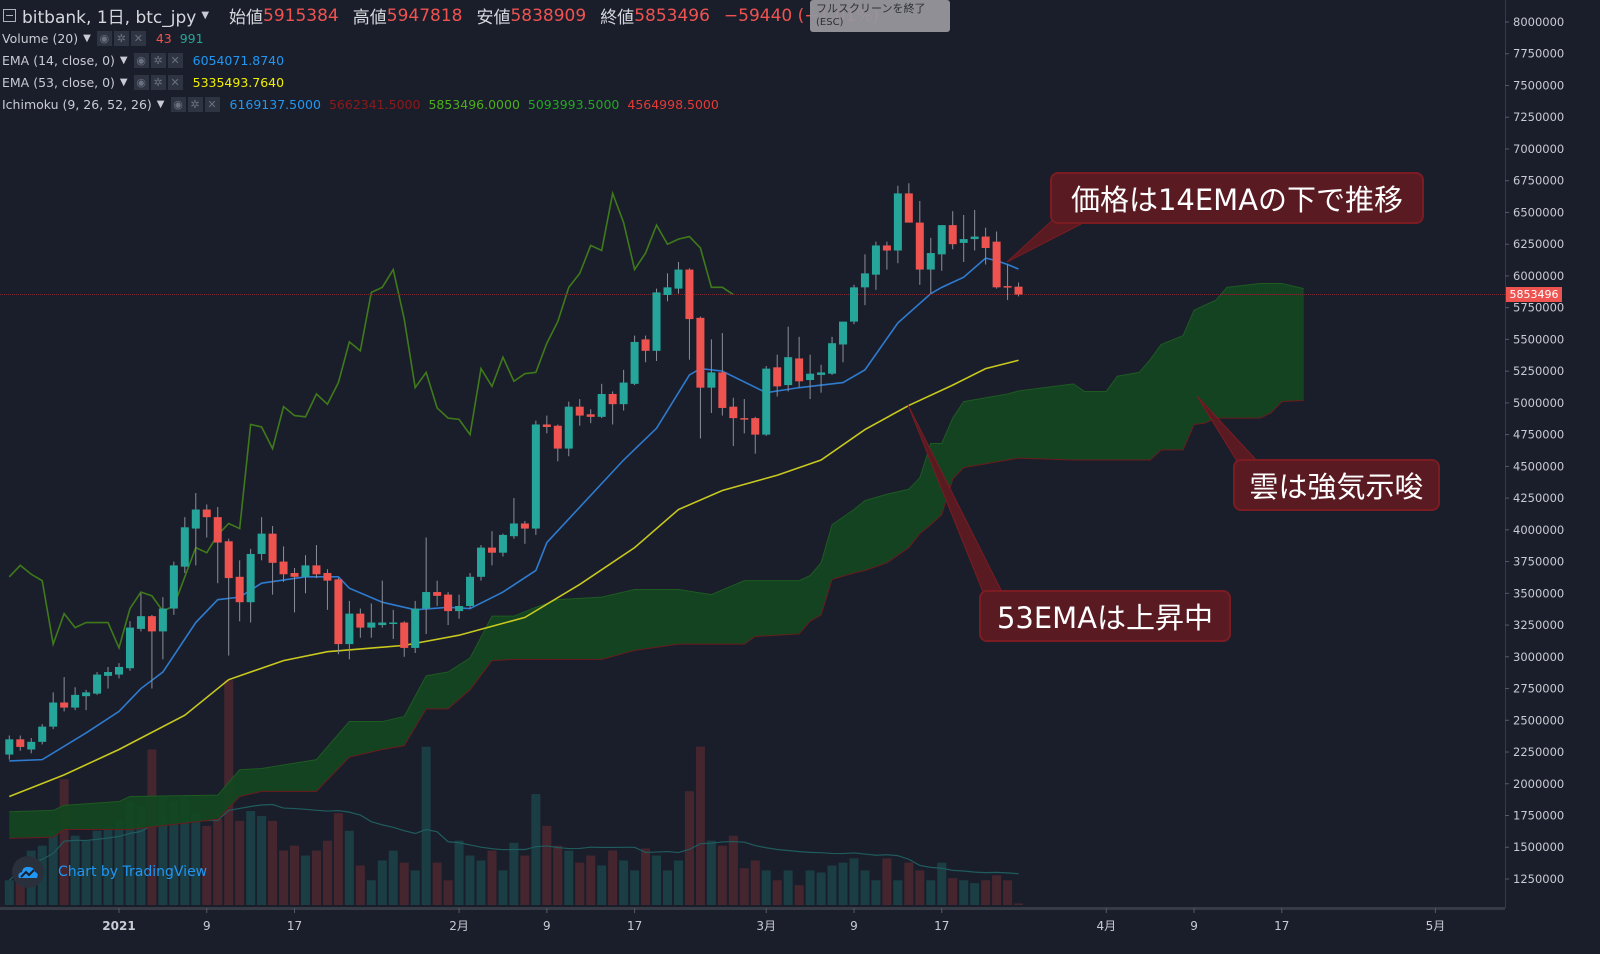  I want to click on tradingview-logo: Chart by TradingView, so click(109, 872).